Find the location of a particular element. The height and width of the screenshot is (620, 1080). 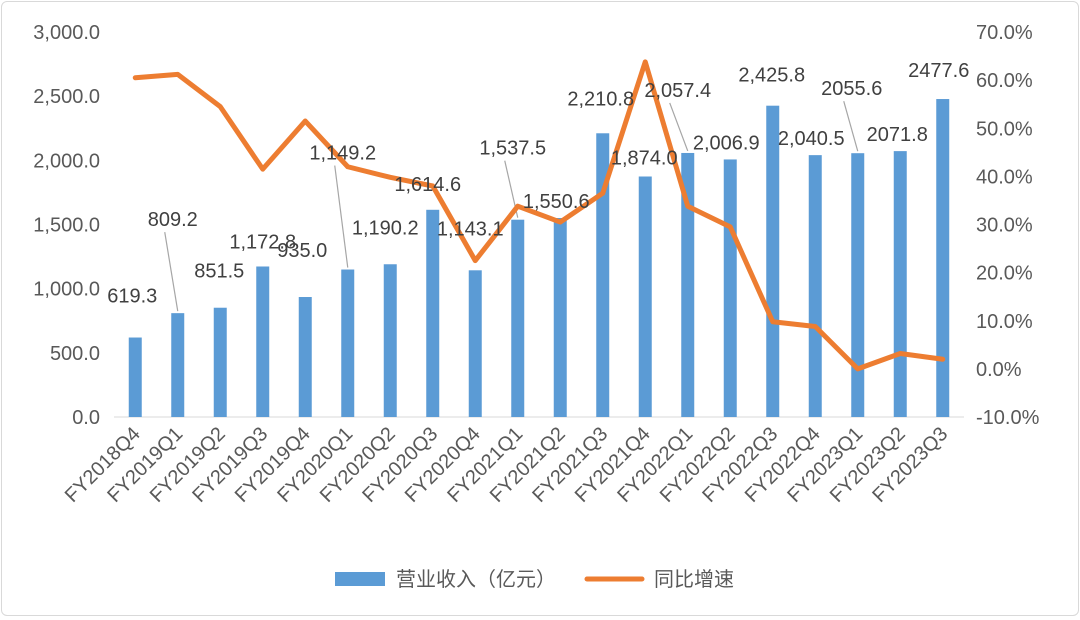

legend: 营业收入（亿元） 同比增速 is located at coordinates (534, 579).